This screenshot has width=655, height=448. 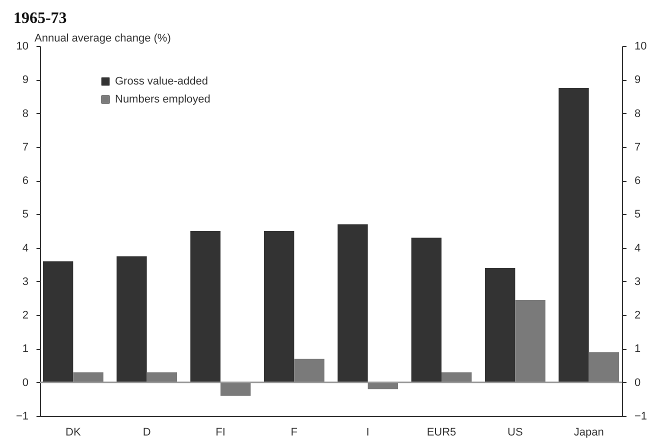 What do you see at coordinates (637, 147) in the screenshot?
I see `y2-tick-label: 7` at bounding box center [637, 147].